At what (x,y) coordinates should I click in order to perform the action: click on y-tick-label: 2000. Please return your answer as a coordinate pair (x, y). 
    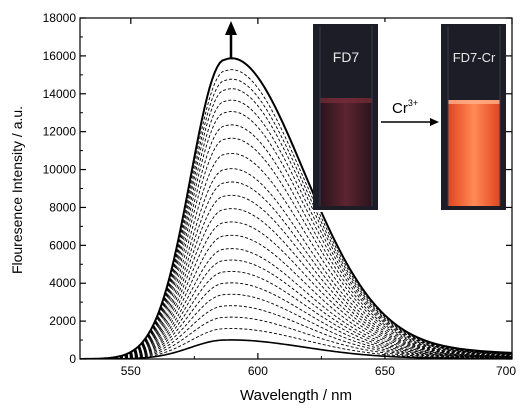
    Looking at the image, I should click on (62, 321).